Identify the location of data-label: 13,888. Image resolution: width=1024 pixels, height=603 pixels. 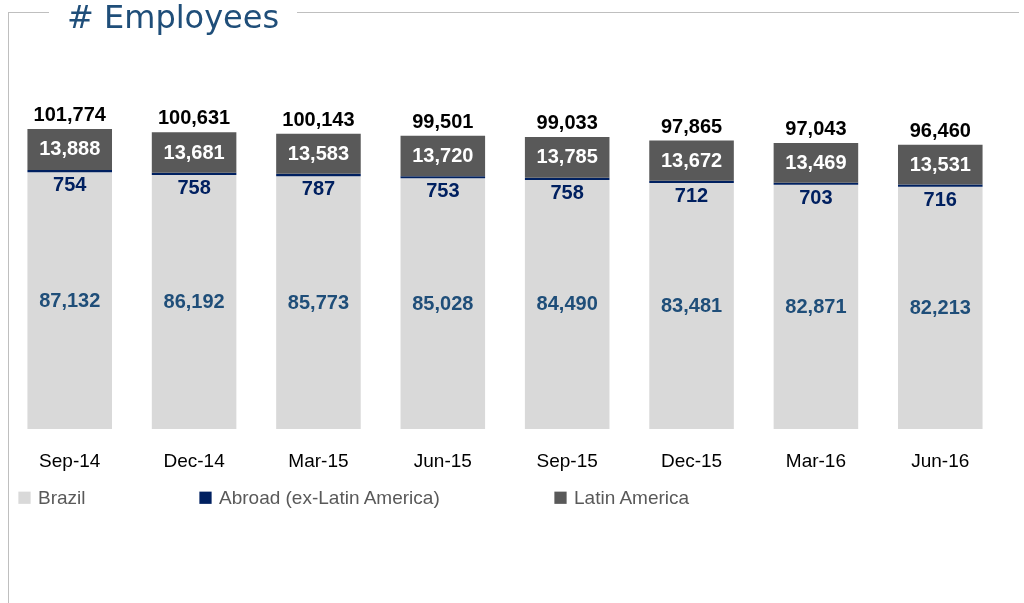
(70, 148).